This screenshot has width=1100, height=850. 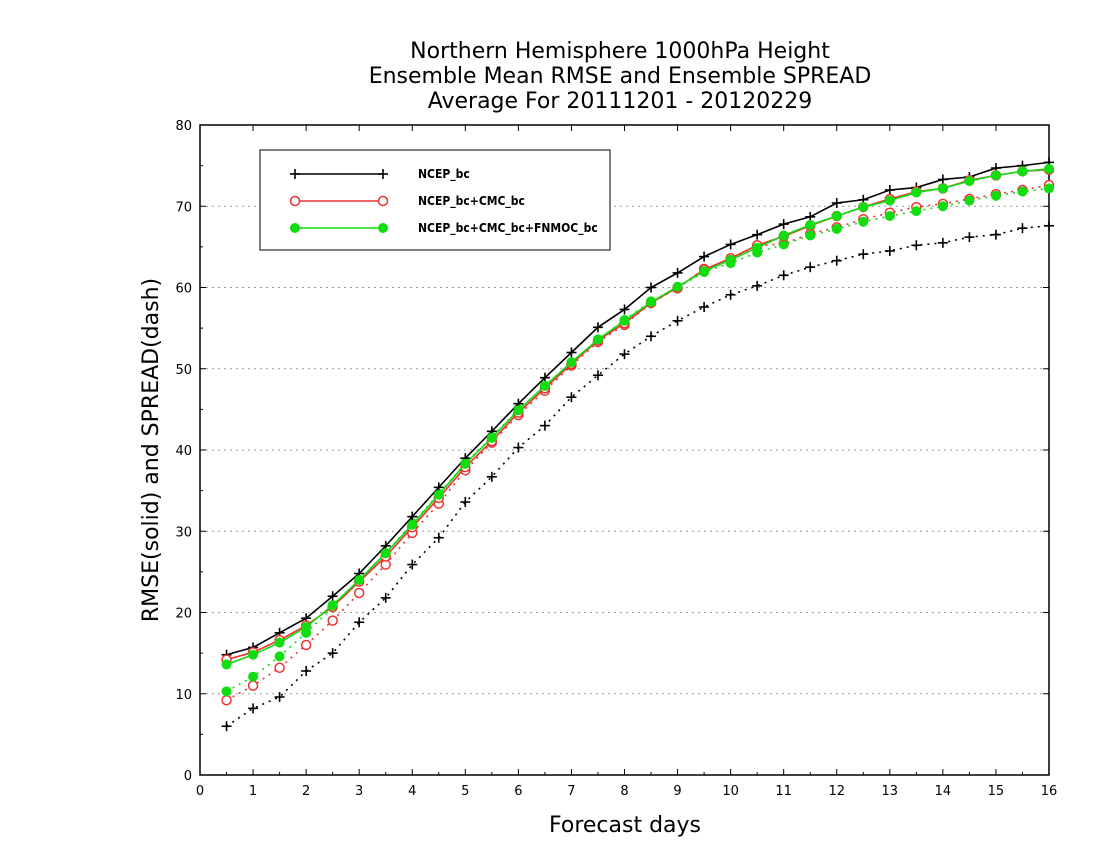 I want to click on legend-box, so click(x=435, y=200).